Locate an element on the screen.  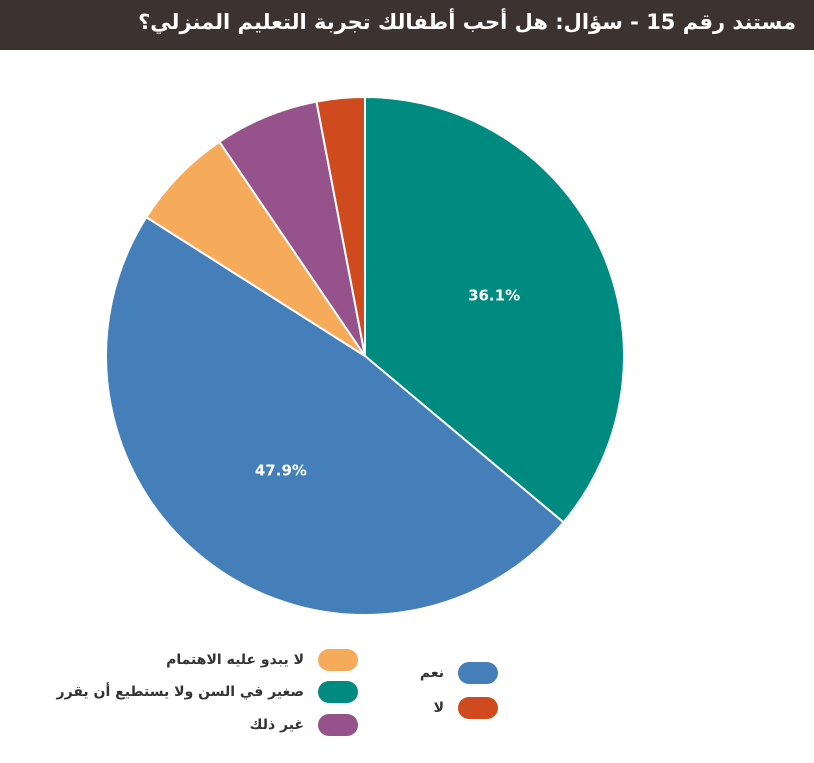
legend-item-no-interest: لا يبدو عليه الاهتمام is located at coordinates (262, 660).